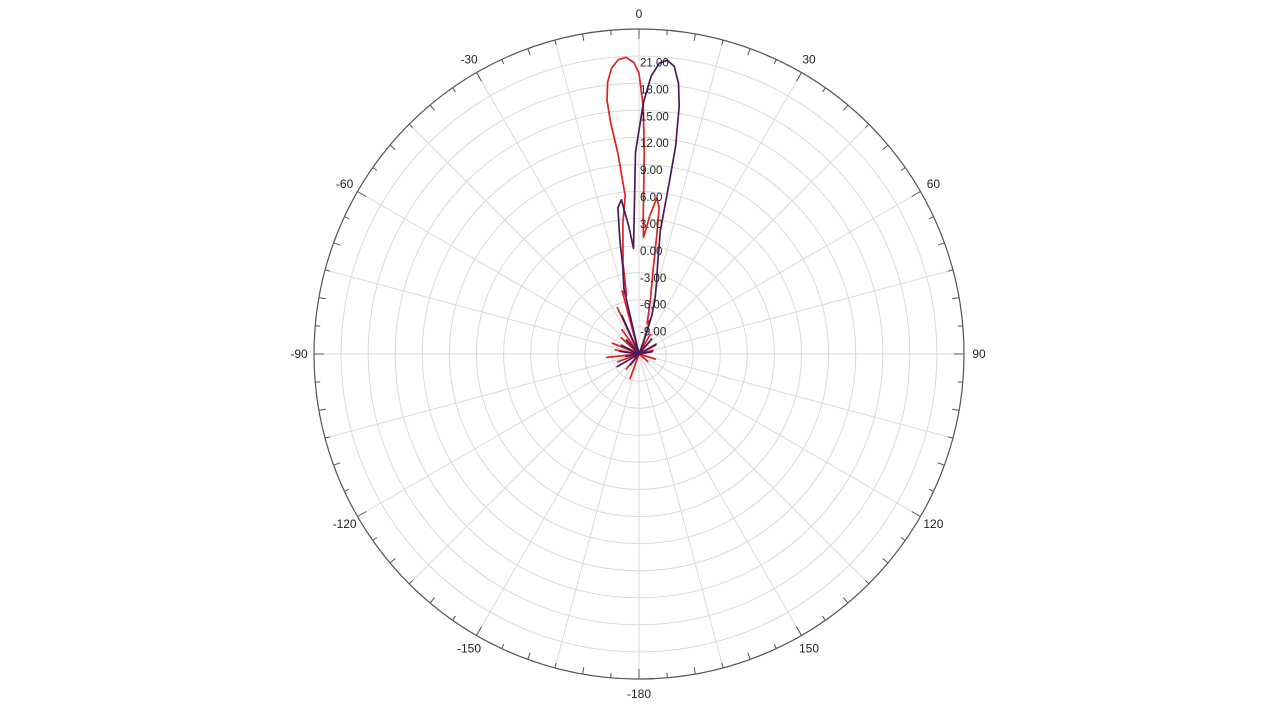 The width and height of the screenshot is (1280, 709). What do you see at coordinates (653, 279) in the screenshot?
I see `radial-tick-label: -3.00` at bounding box center [653, 279].